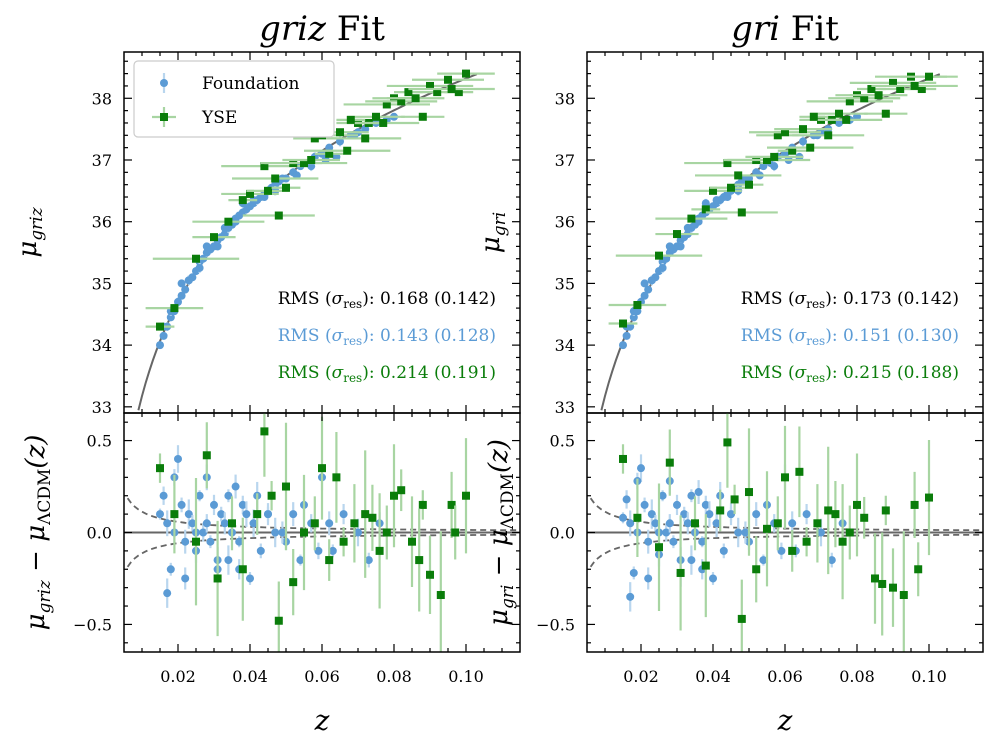 This screenshot has height=745, width=996. I want to click on rms-text: RMS (σres): 0.173 (0.142), so click(850, 300).